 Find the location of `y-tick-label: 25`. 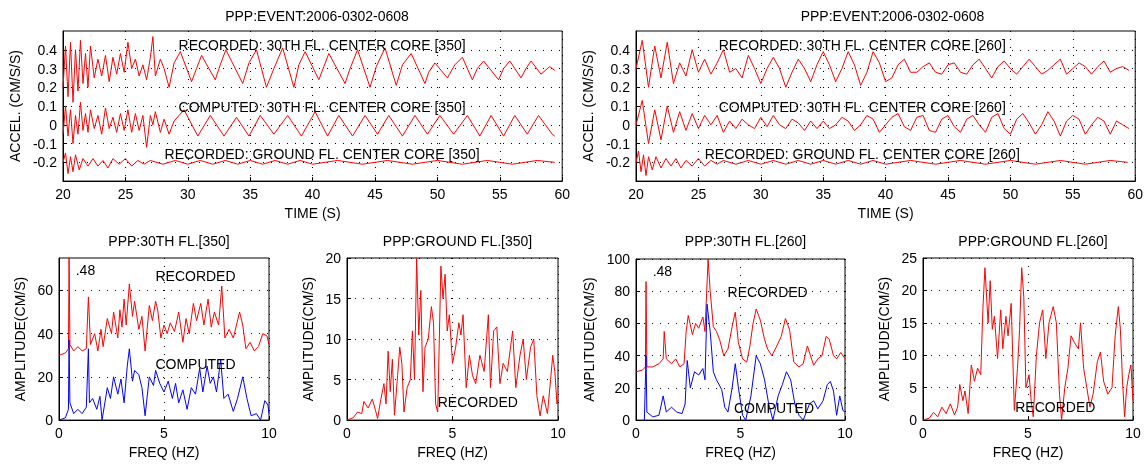

y-tick-label: 25 is located at coordinates (909, 258).